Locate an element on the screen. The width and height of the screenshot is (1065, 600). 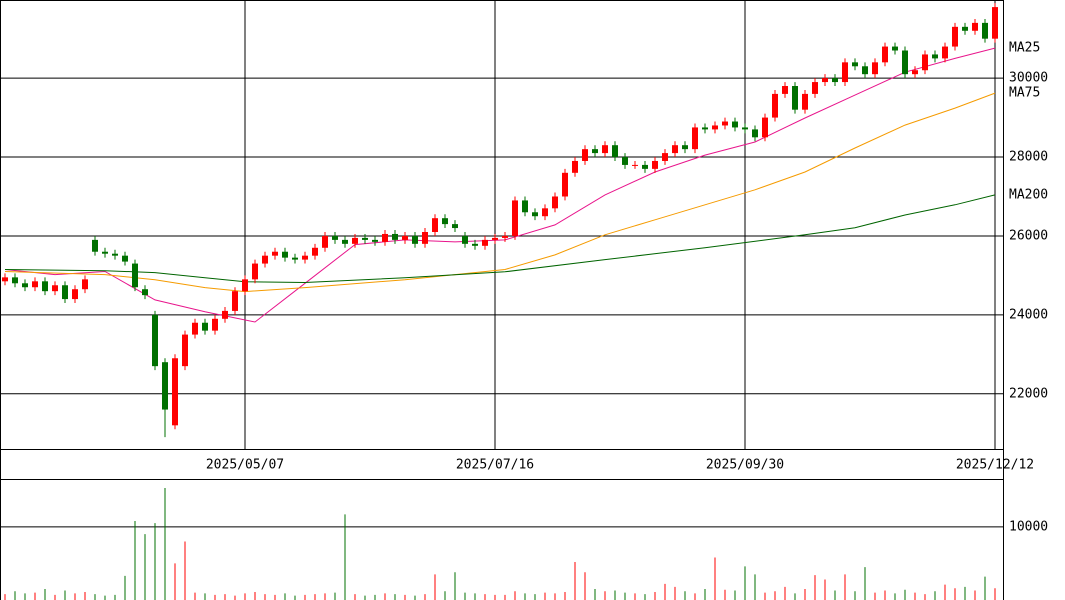
y-tick-label: 28000 is located at coordinates (1028, 157).